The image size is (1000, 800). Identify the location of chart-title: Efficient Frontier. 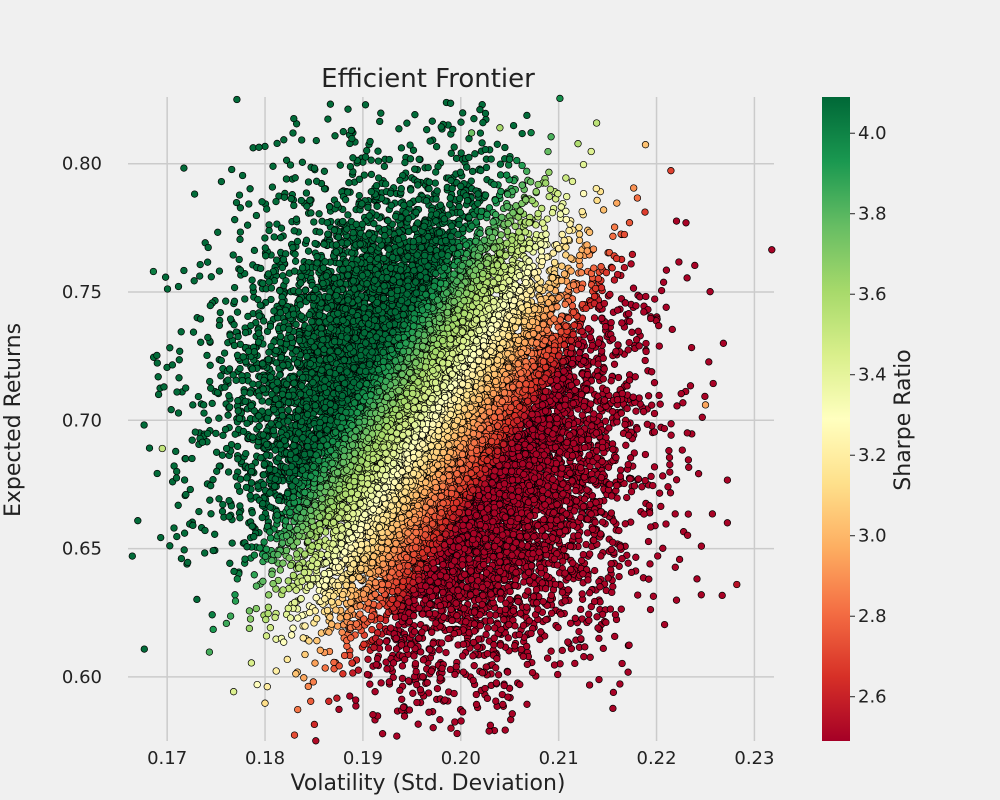
(428, 79).